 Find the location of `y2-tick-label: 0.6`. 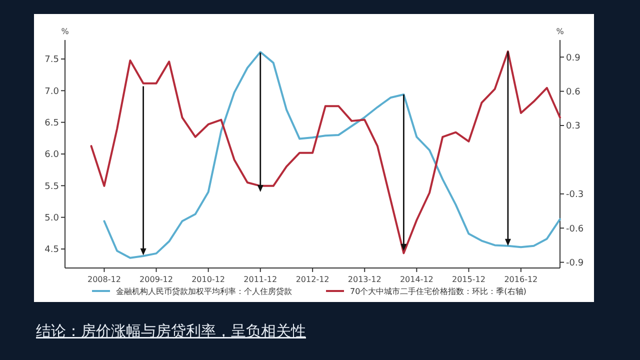

y2-tick-label: 0.6 is located at coordinates (573, 92).